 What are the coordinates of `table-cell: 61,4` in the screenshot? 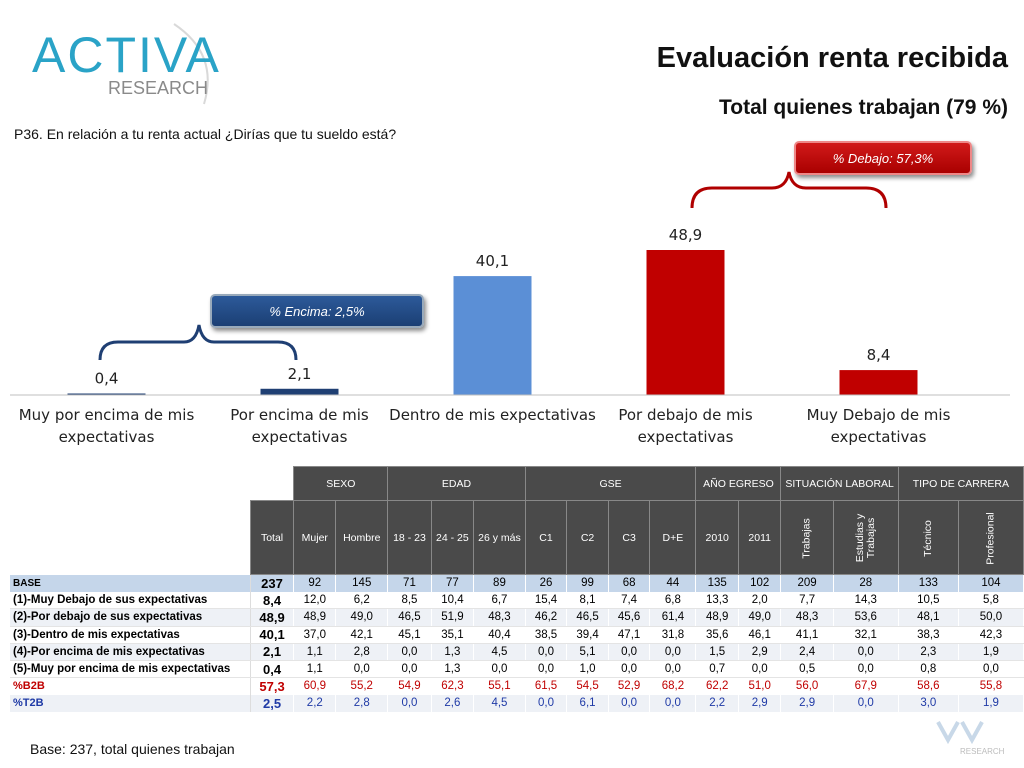 It's located at (673, 617).